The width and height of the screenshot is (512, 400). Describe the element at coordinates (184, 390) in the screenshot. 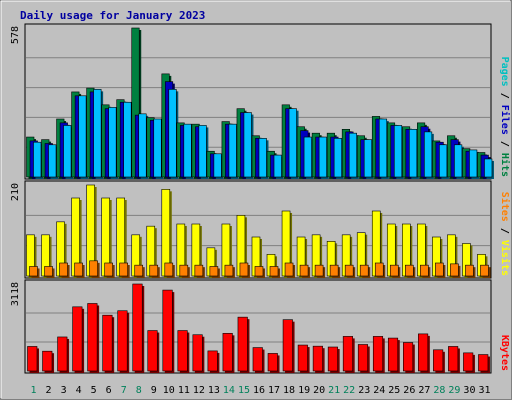

I see `x-tick-label-day-11: 11` at that location.